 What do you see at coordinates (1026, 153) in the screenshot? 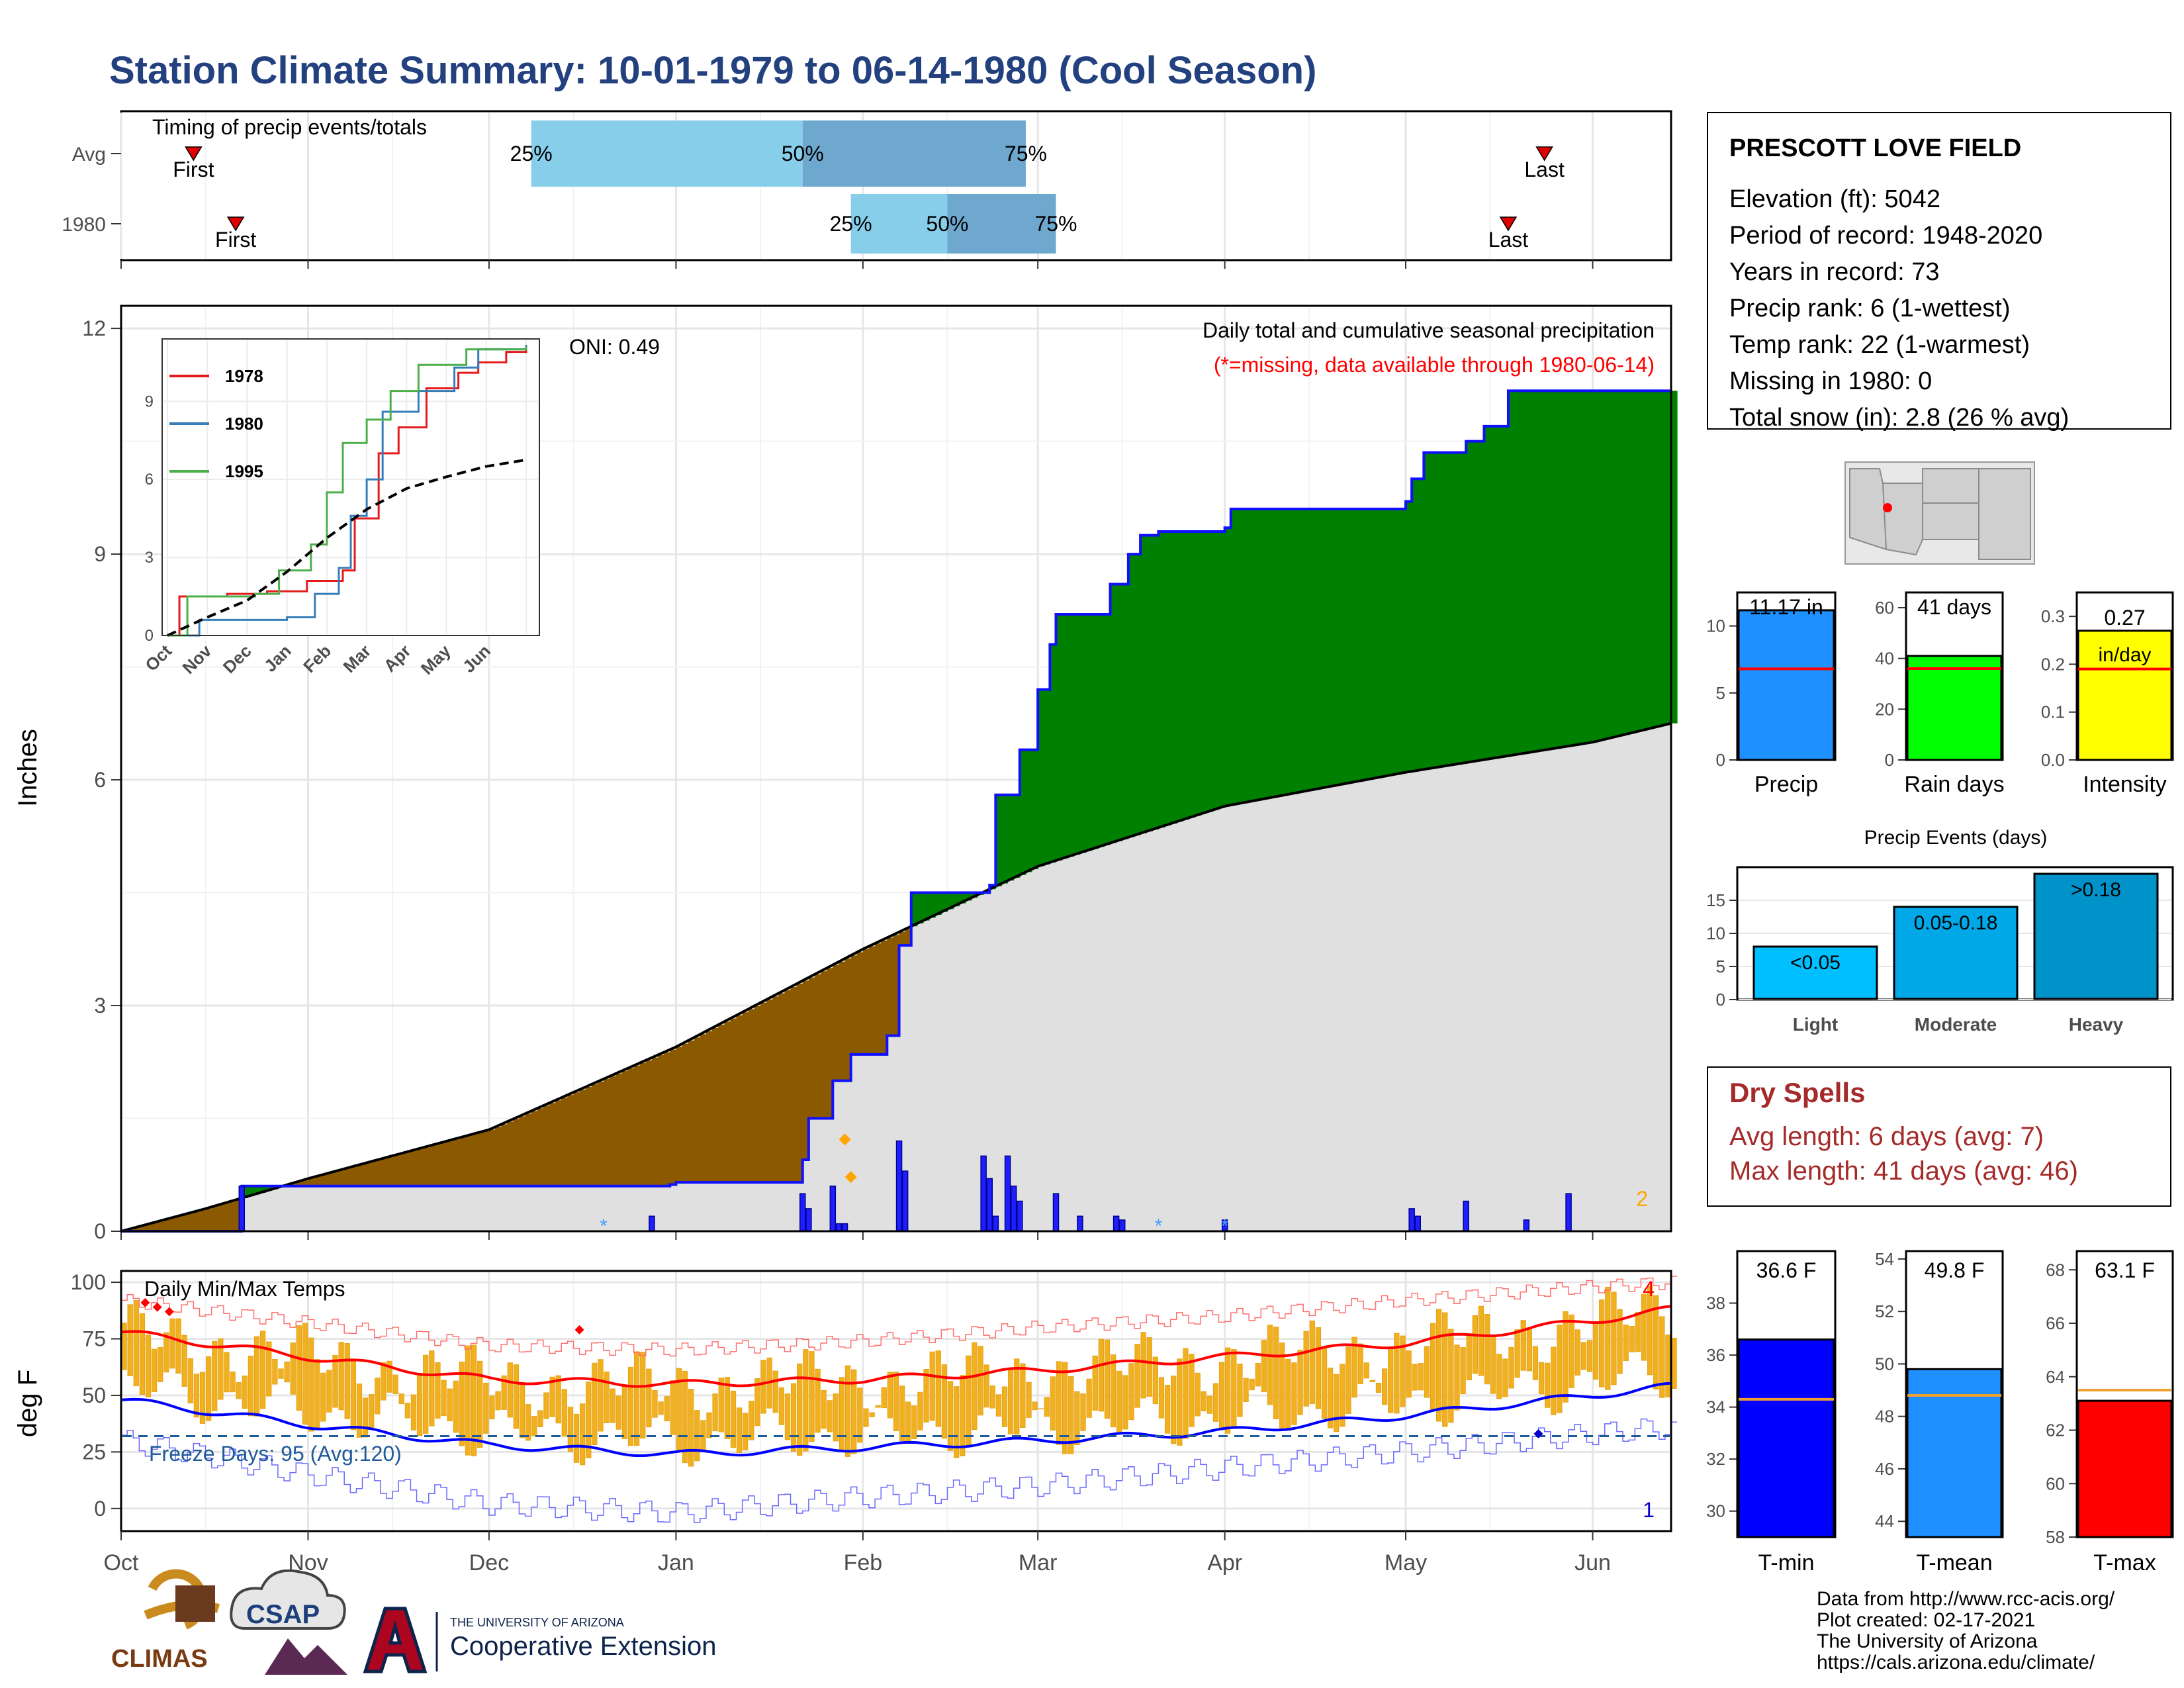
I see `q75-label: 75%` at bounding box center [1026, 153].